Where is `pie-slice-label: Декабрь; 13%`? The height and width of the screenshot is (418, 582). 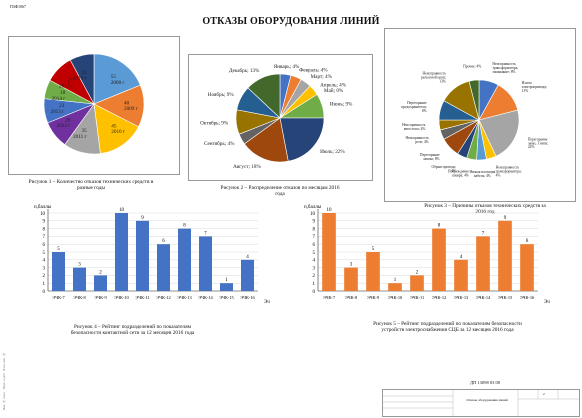
pie-slice-label: Декабрь; 13% is located at coordinates (244, 70).